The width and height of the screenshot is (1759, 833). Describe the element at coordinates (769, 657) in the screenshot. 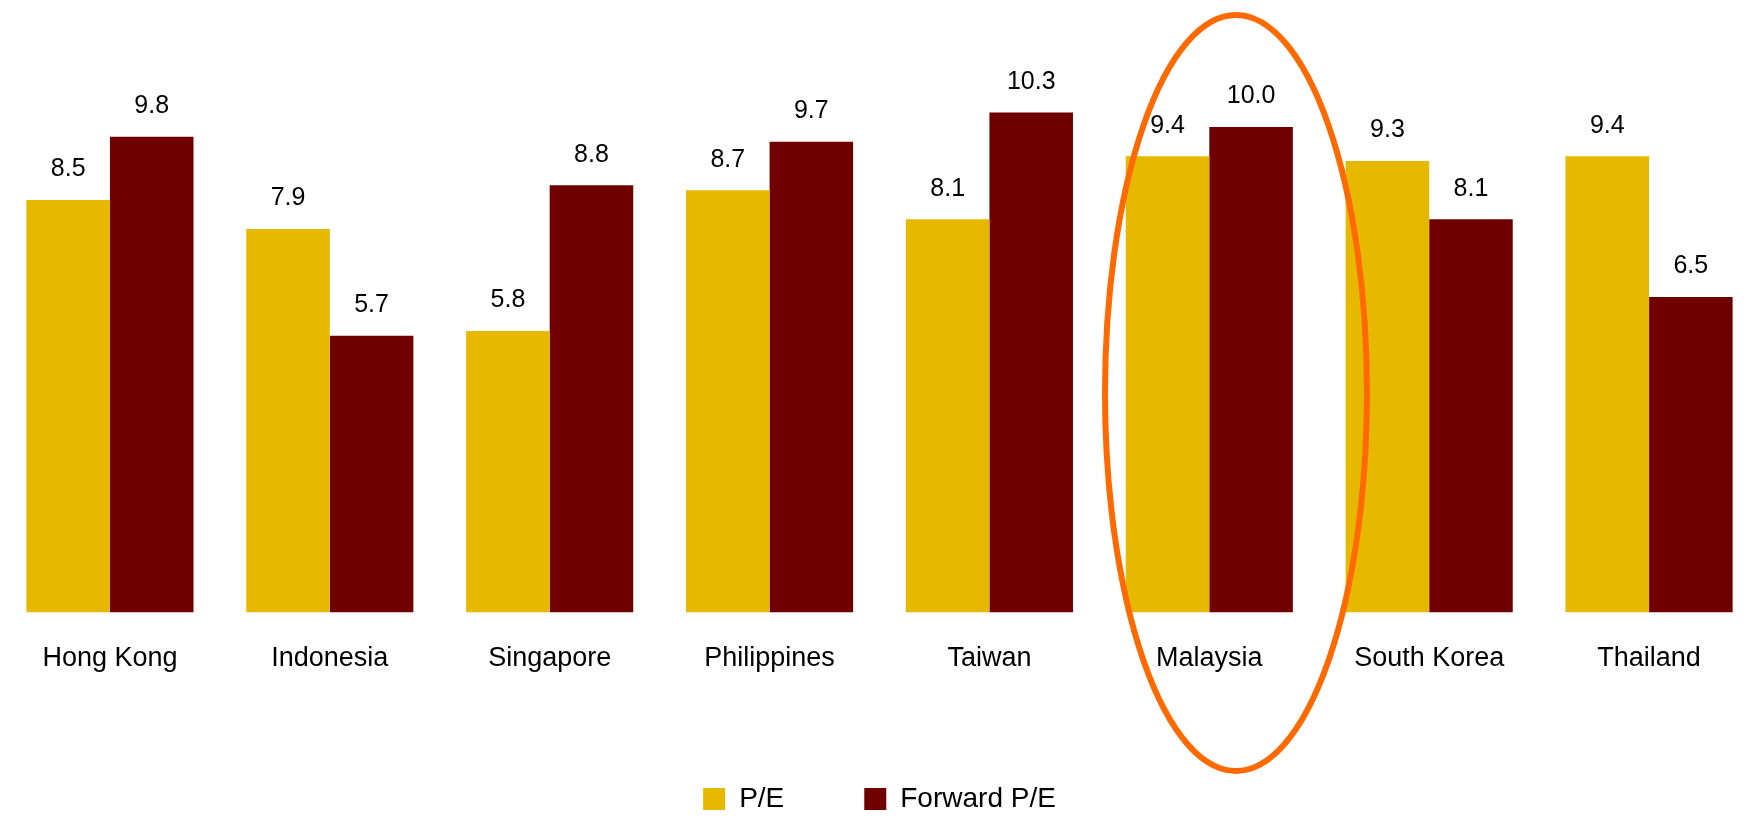

I see `x-tick-label: Philippines` at that location.